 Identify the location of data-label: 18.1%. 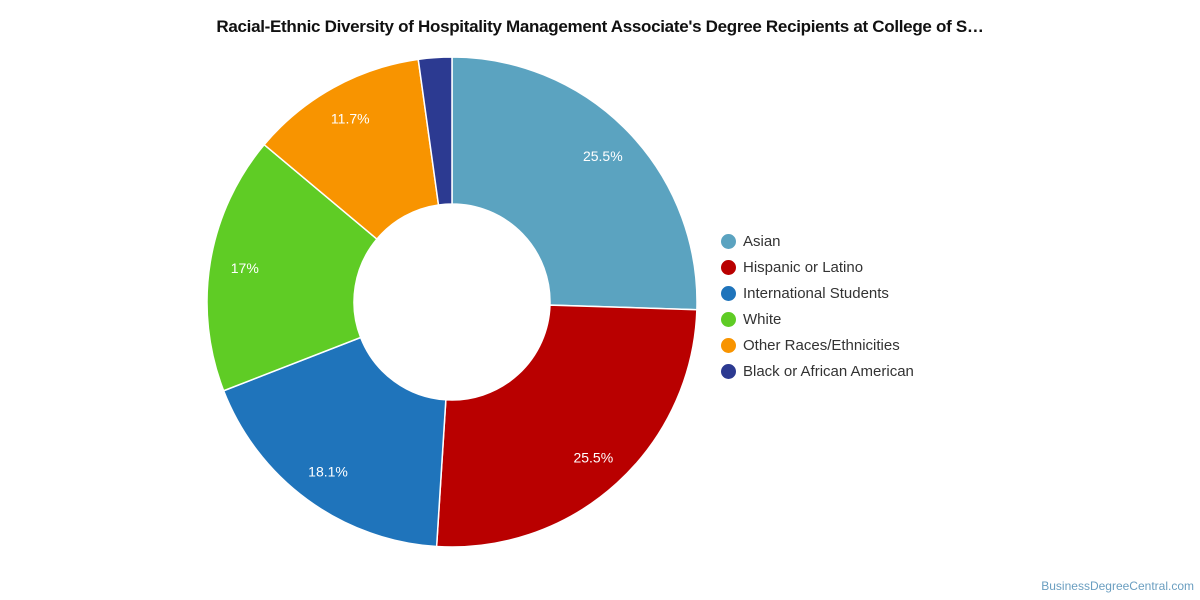
(328, 472).